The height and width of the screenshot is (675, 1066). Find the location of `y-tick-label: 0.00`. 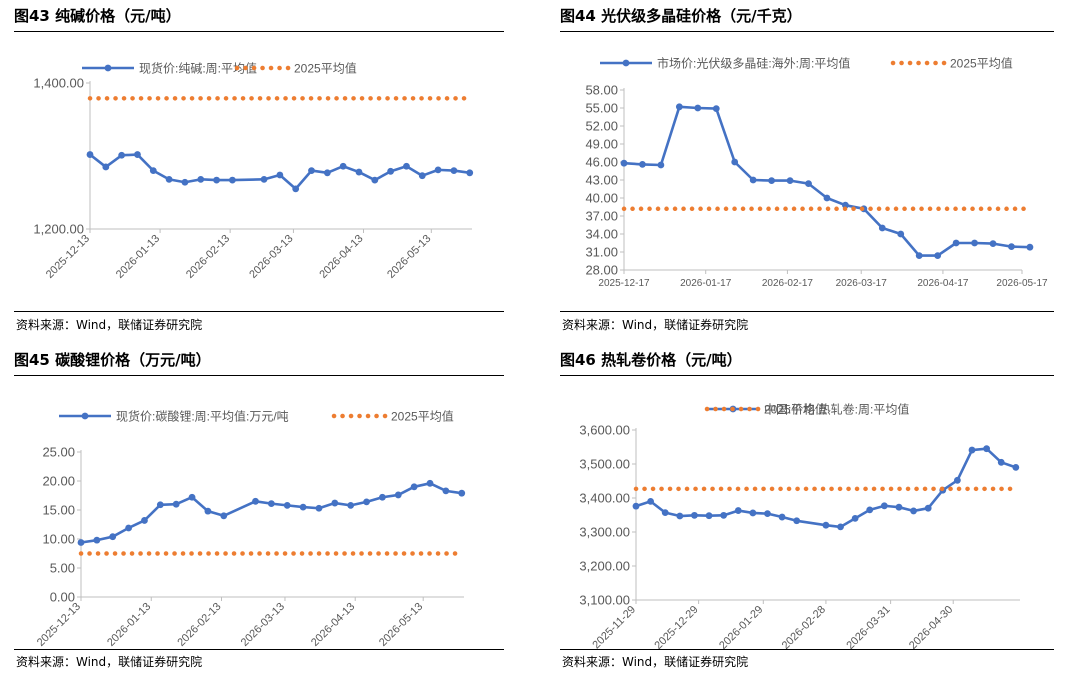

y-tick-label: 0.00 is located at coordinates (62, 597).